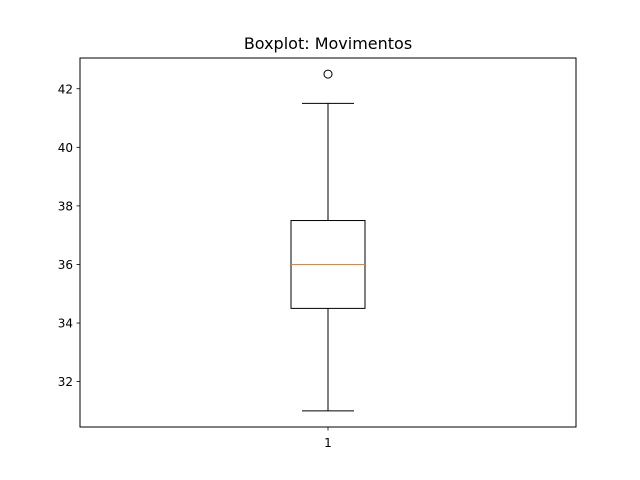 The image size is (640, 480). I want to click on y-axis: 32 34 36 38 40 42, so click(69, 235).